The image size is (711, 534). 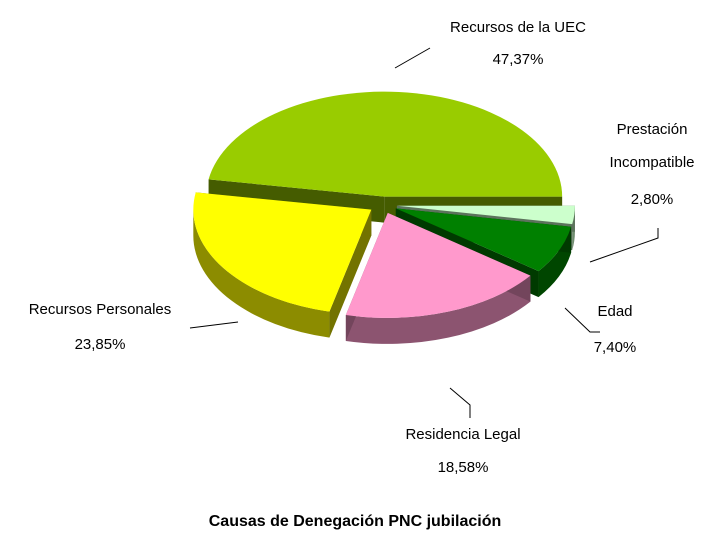 I want to click on slice-cut, so click(x=350, y=273).